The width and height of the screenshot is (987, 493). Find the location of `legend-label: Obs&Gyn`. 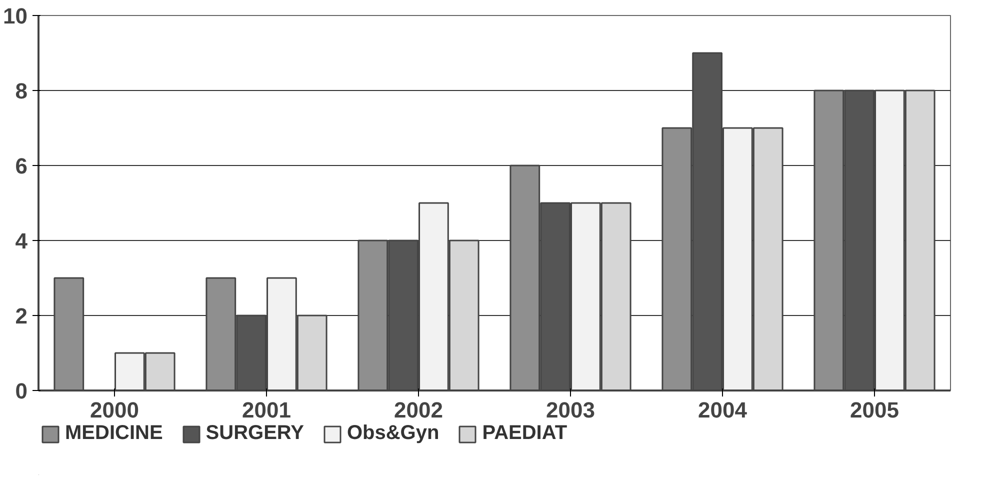

legend-label: Obs&Gyn is located at coordinates (393, 433).